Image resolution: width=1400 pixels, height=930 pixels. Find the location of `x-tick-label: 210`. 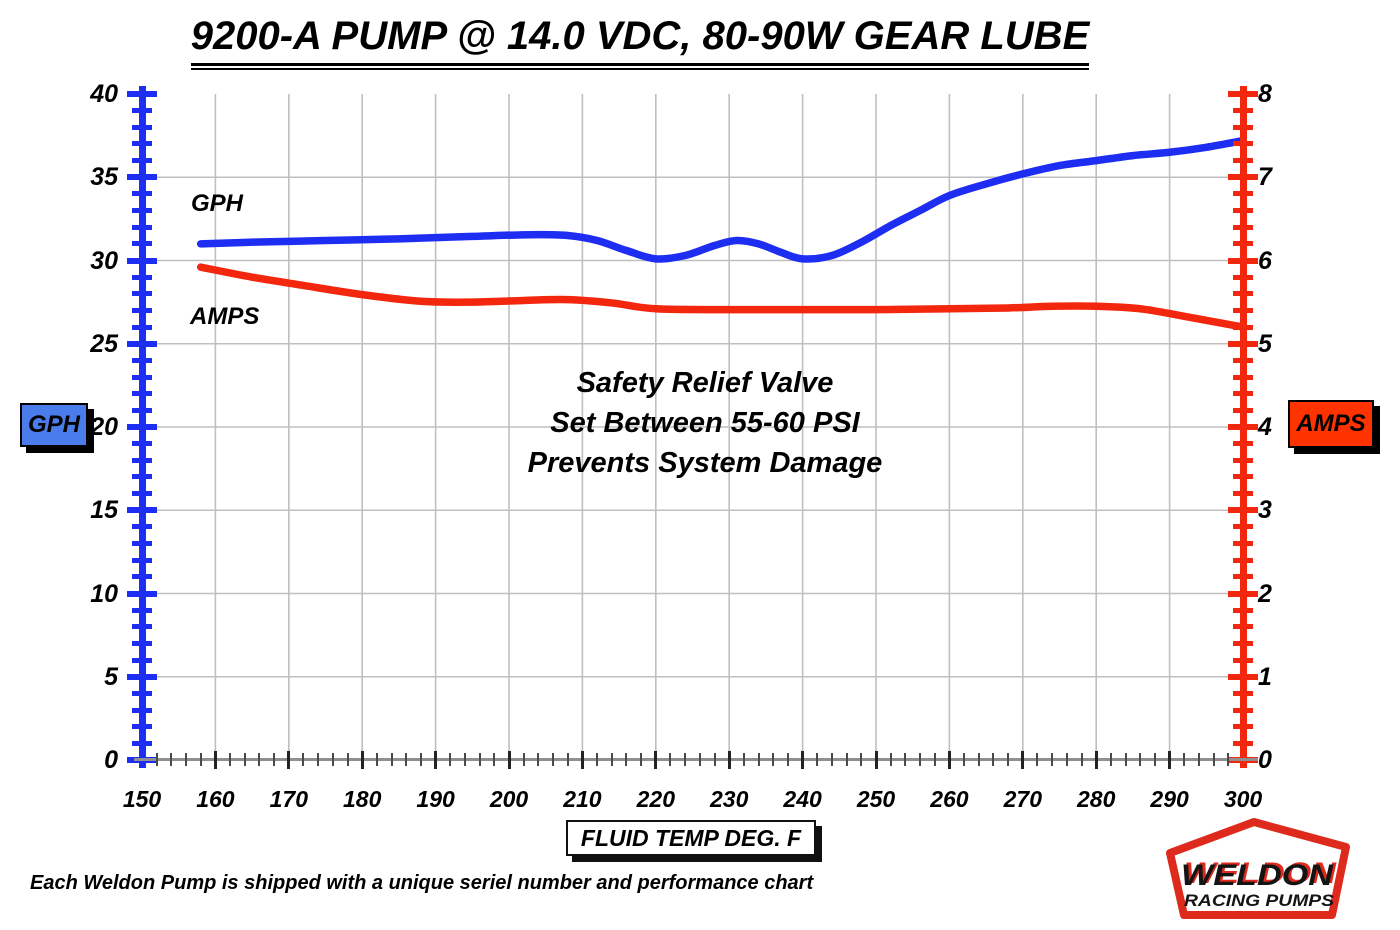

x-tick-label: 210 is located at coordinates (582, 799).